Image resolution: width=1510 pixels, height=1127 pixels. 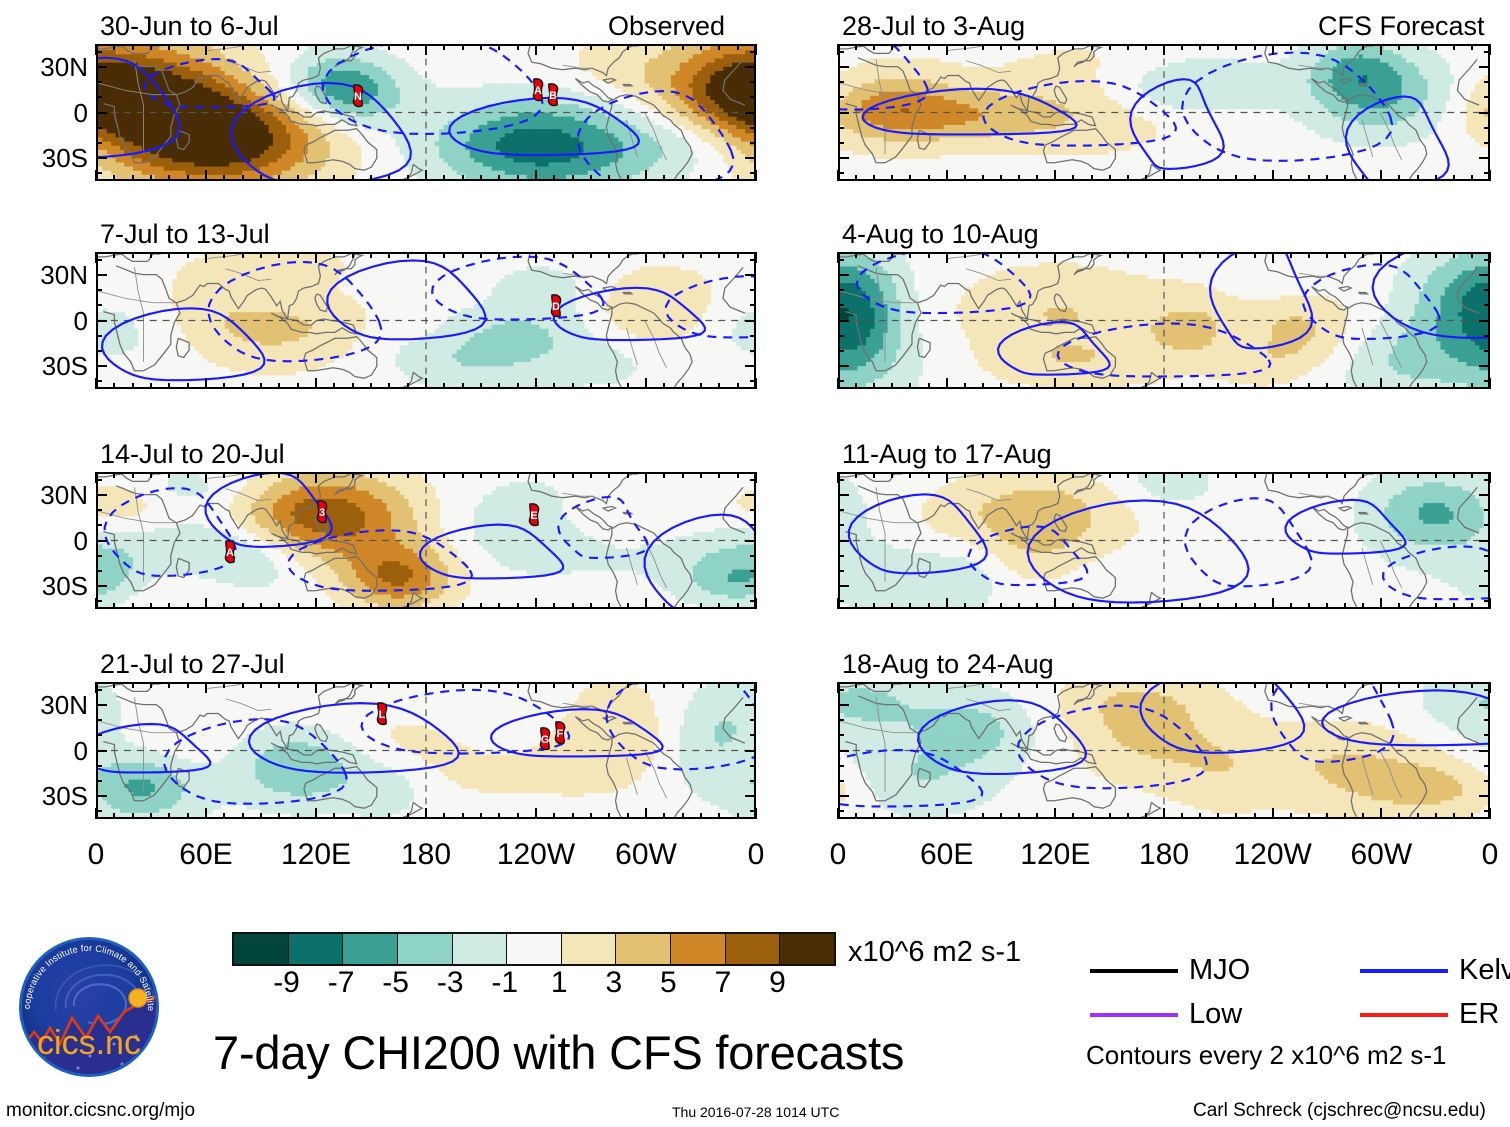 I want to click on storm-marker-f: F, so click(x=560, y=733).